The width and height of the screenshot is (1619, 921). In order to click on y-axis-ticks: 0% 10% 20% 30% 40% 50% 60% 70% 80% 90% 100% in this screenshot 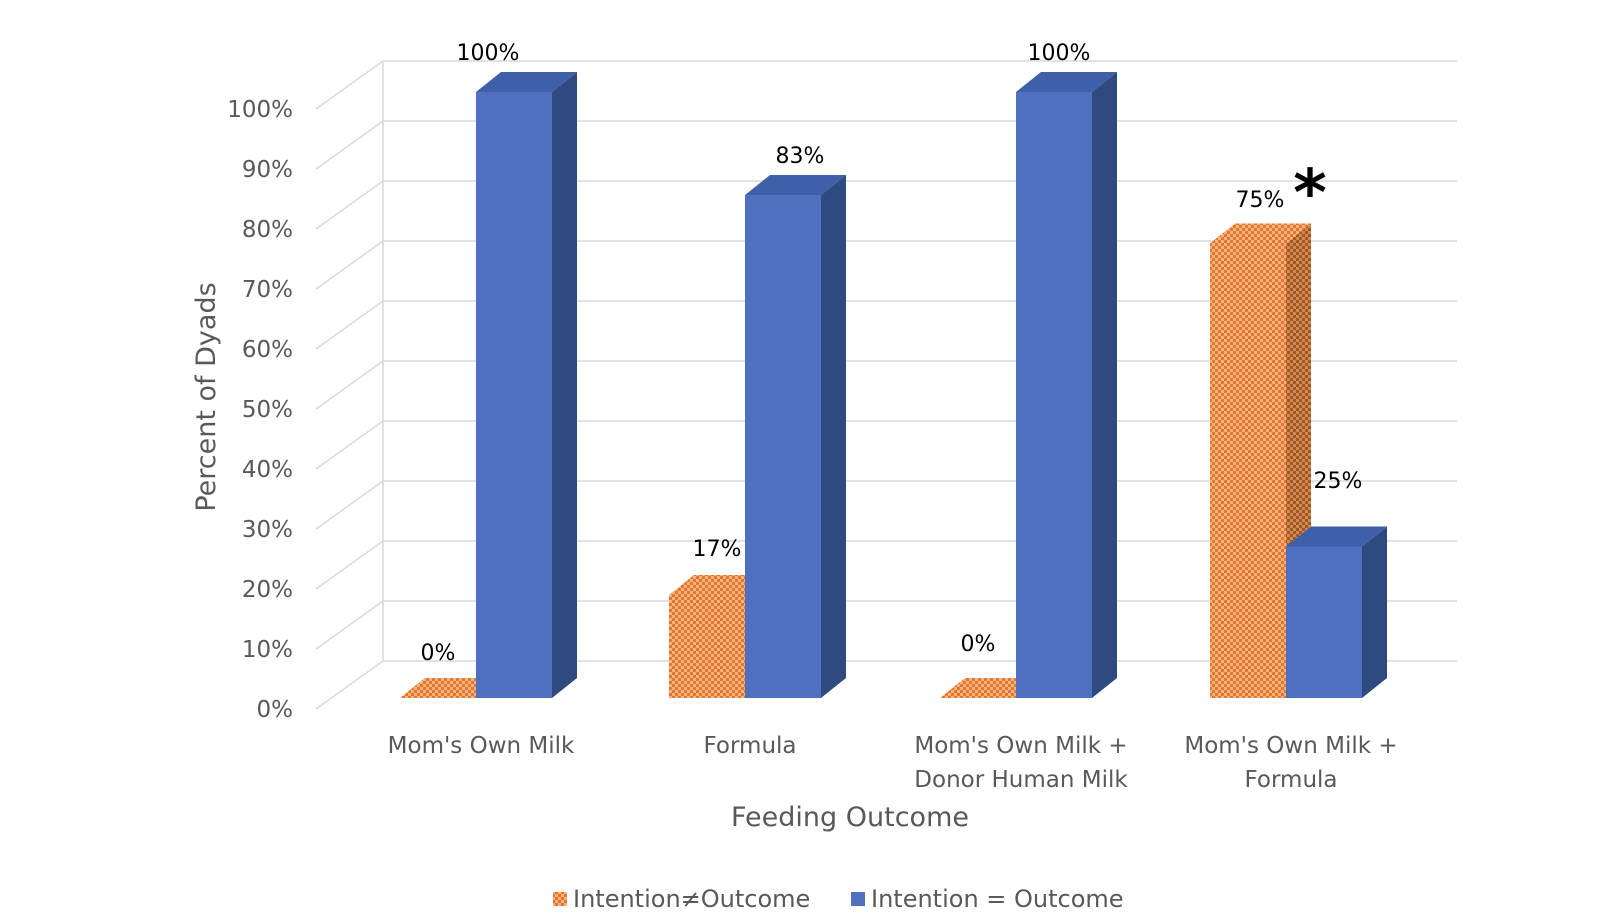, I will do `click(260, 410)`.